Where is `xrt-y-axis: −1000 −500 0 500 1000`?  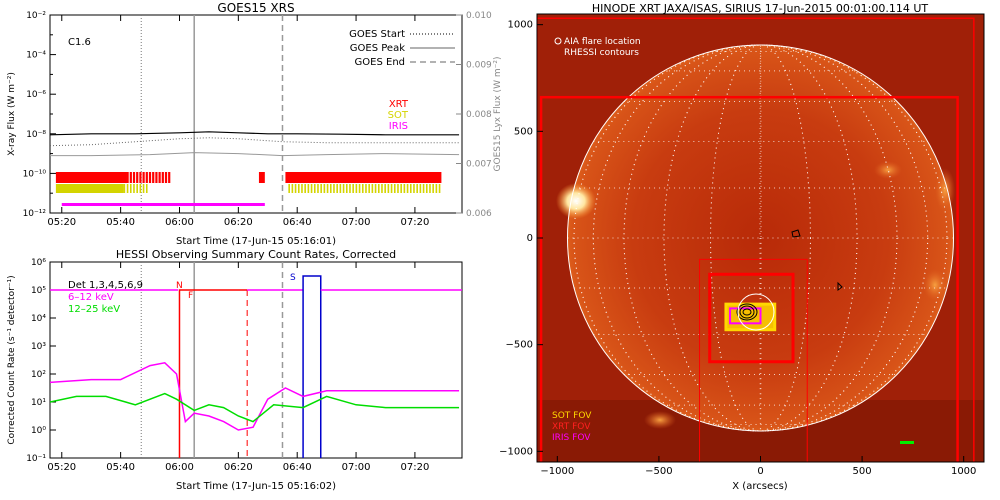
xrt-y-axis: −1000 −500 0 500 1000 is located at coordinates (521, 238).